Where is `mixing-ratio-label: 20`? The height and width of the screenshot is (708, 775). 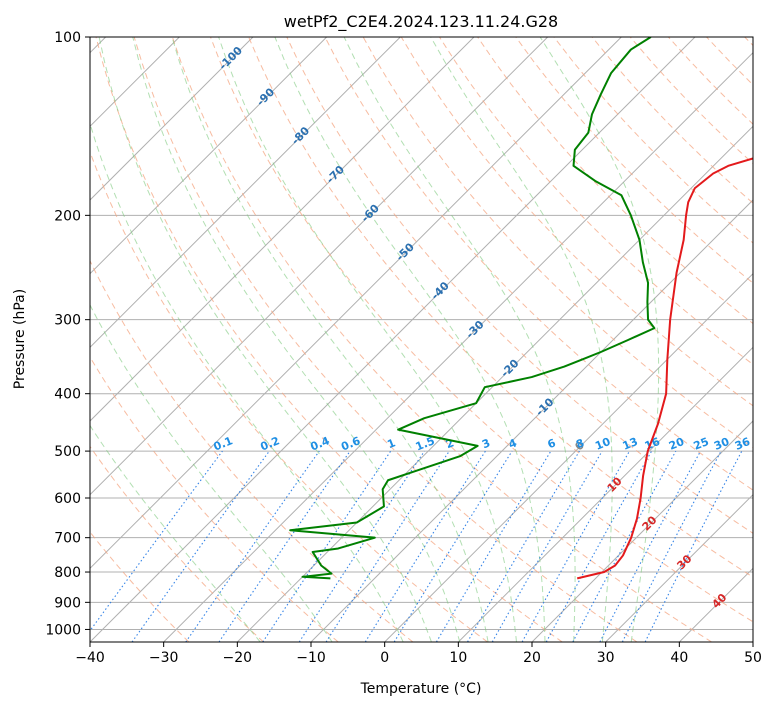 mixing-ratio-label: 20 is located at coordinates (676, 444).